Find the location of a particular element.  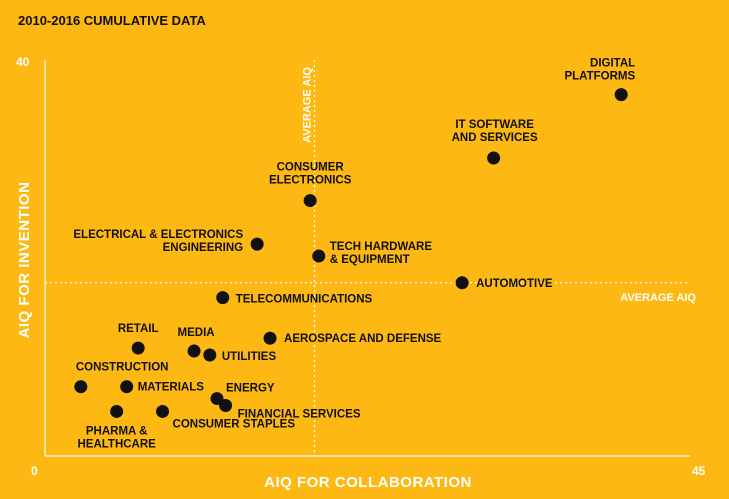

data-point-label: PHARMA & HEALTHCARE is located at coordinates (116, 437).